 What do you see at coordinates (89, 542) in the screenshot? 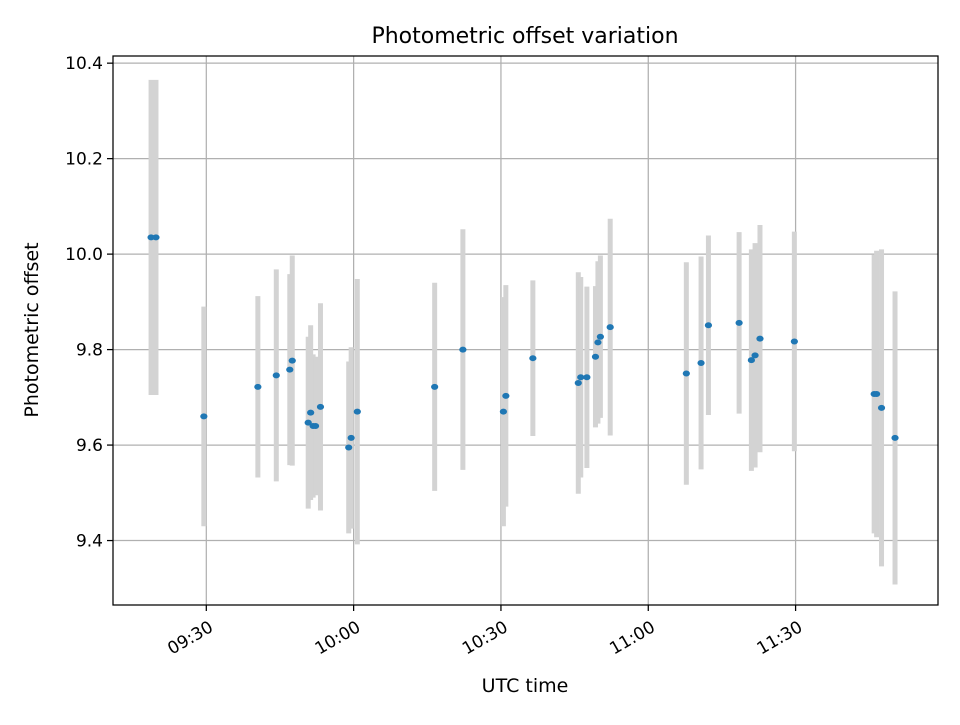
I see `y-tick-label: 9.4` at bounding box center [89, 542].